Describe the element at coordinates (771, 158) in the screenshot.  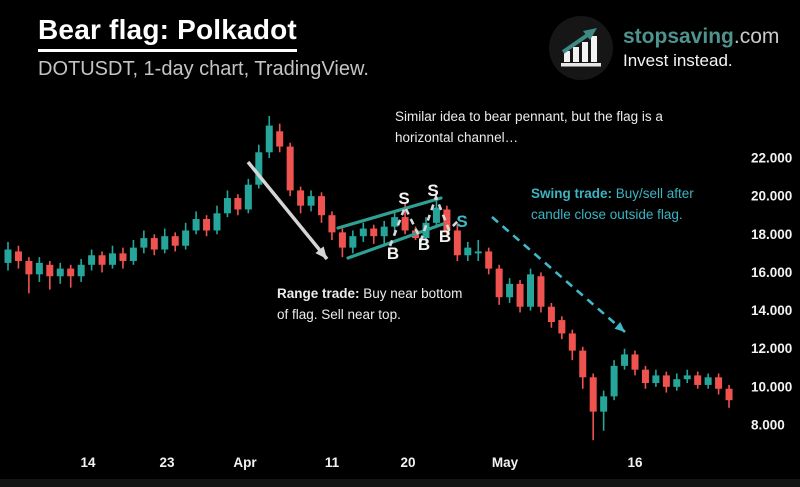
I see `price-tick-label: 22.000` at that location.